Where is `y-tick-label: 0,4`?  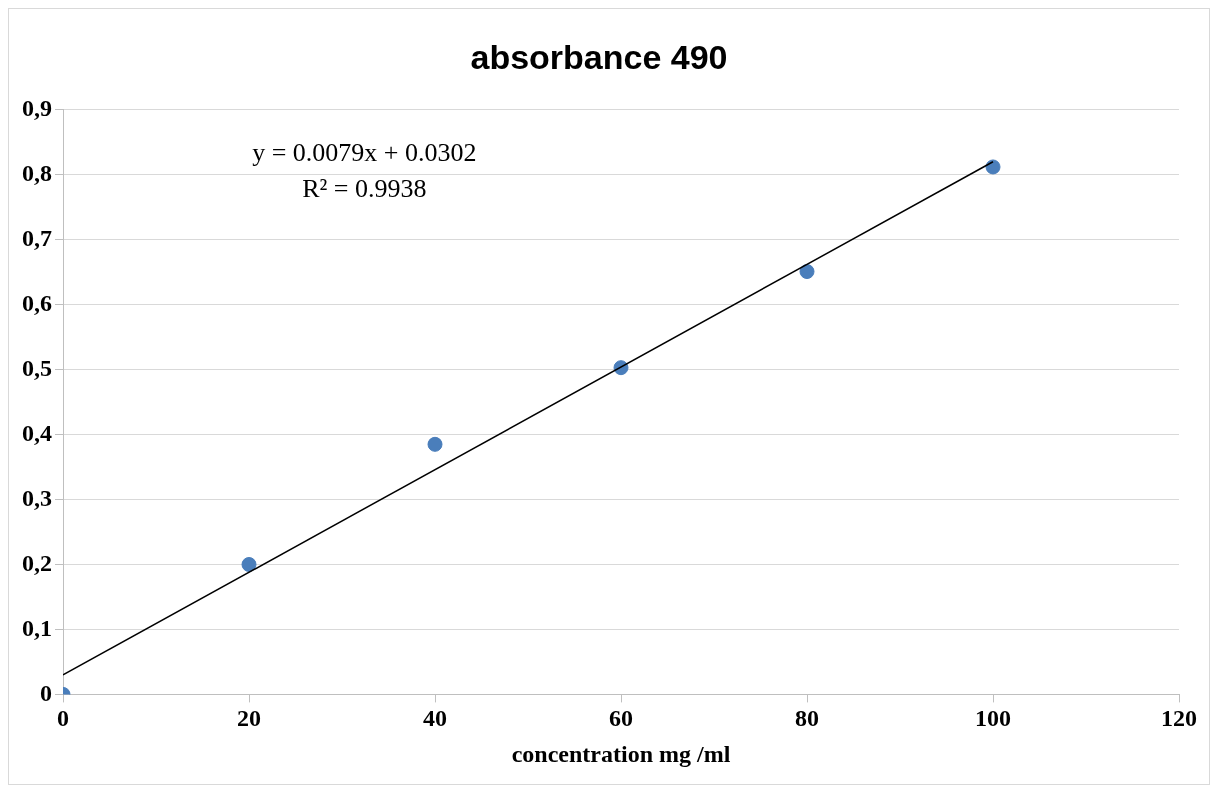
y-tick-label: 0,4 is located at coordinates (37, 432).